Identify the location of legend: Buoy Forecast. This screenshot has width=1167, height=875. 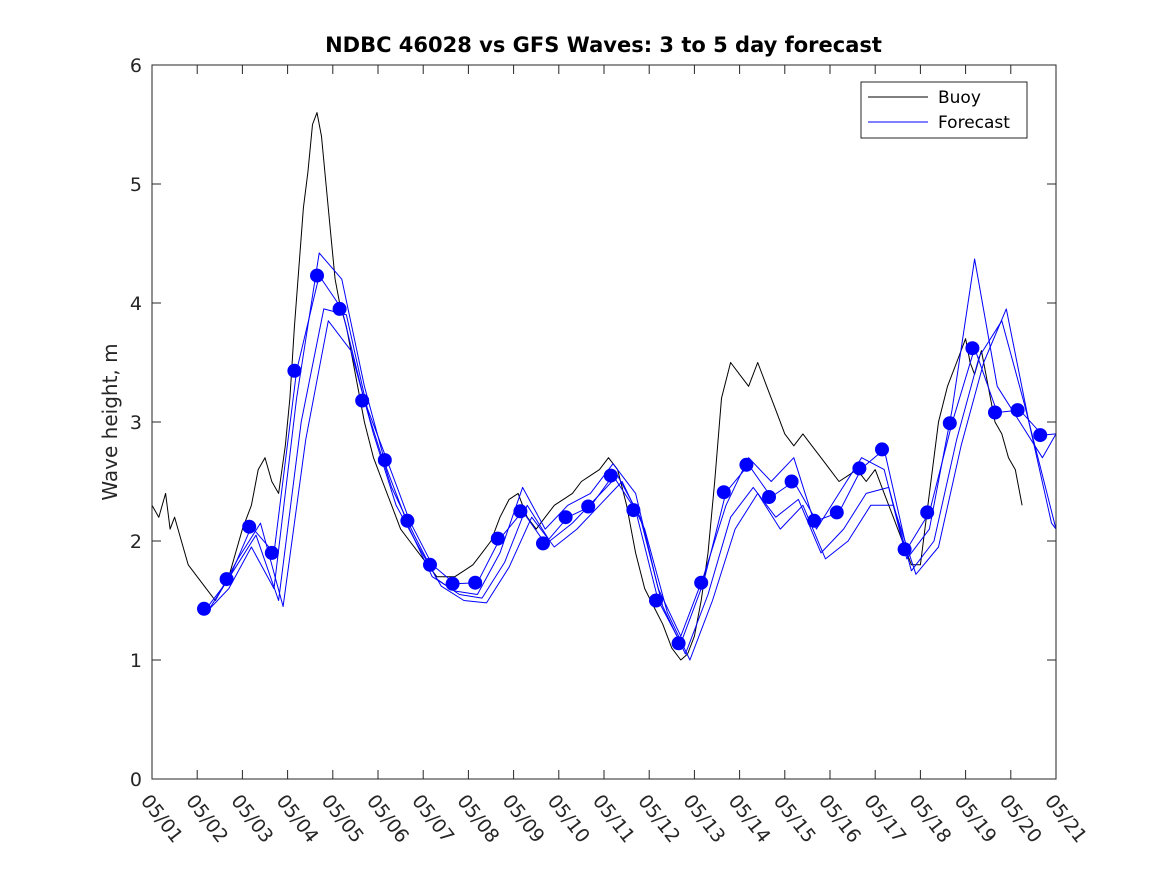
(944, 110).